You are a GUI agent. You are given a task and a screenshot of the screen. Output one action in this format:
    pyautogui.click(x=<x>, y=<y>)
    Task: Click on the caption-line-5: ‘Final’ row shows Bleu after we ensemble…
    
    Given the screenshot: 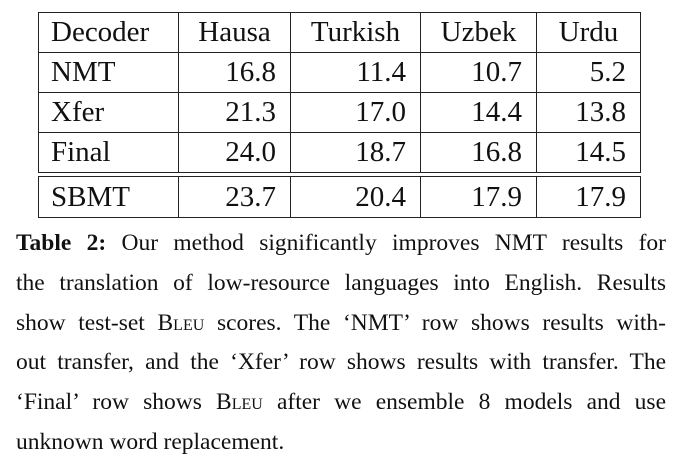 What is the action you would take?
    pyautogui.click(x=341, y=403)
    